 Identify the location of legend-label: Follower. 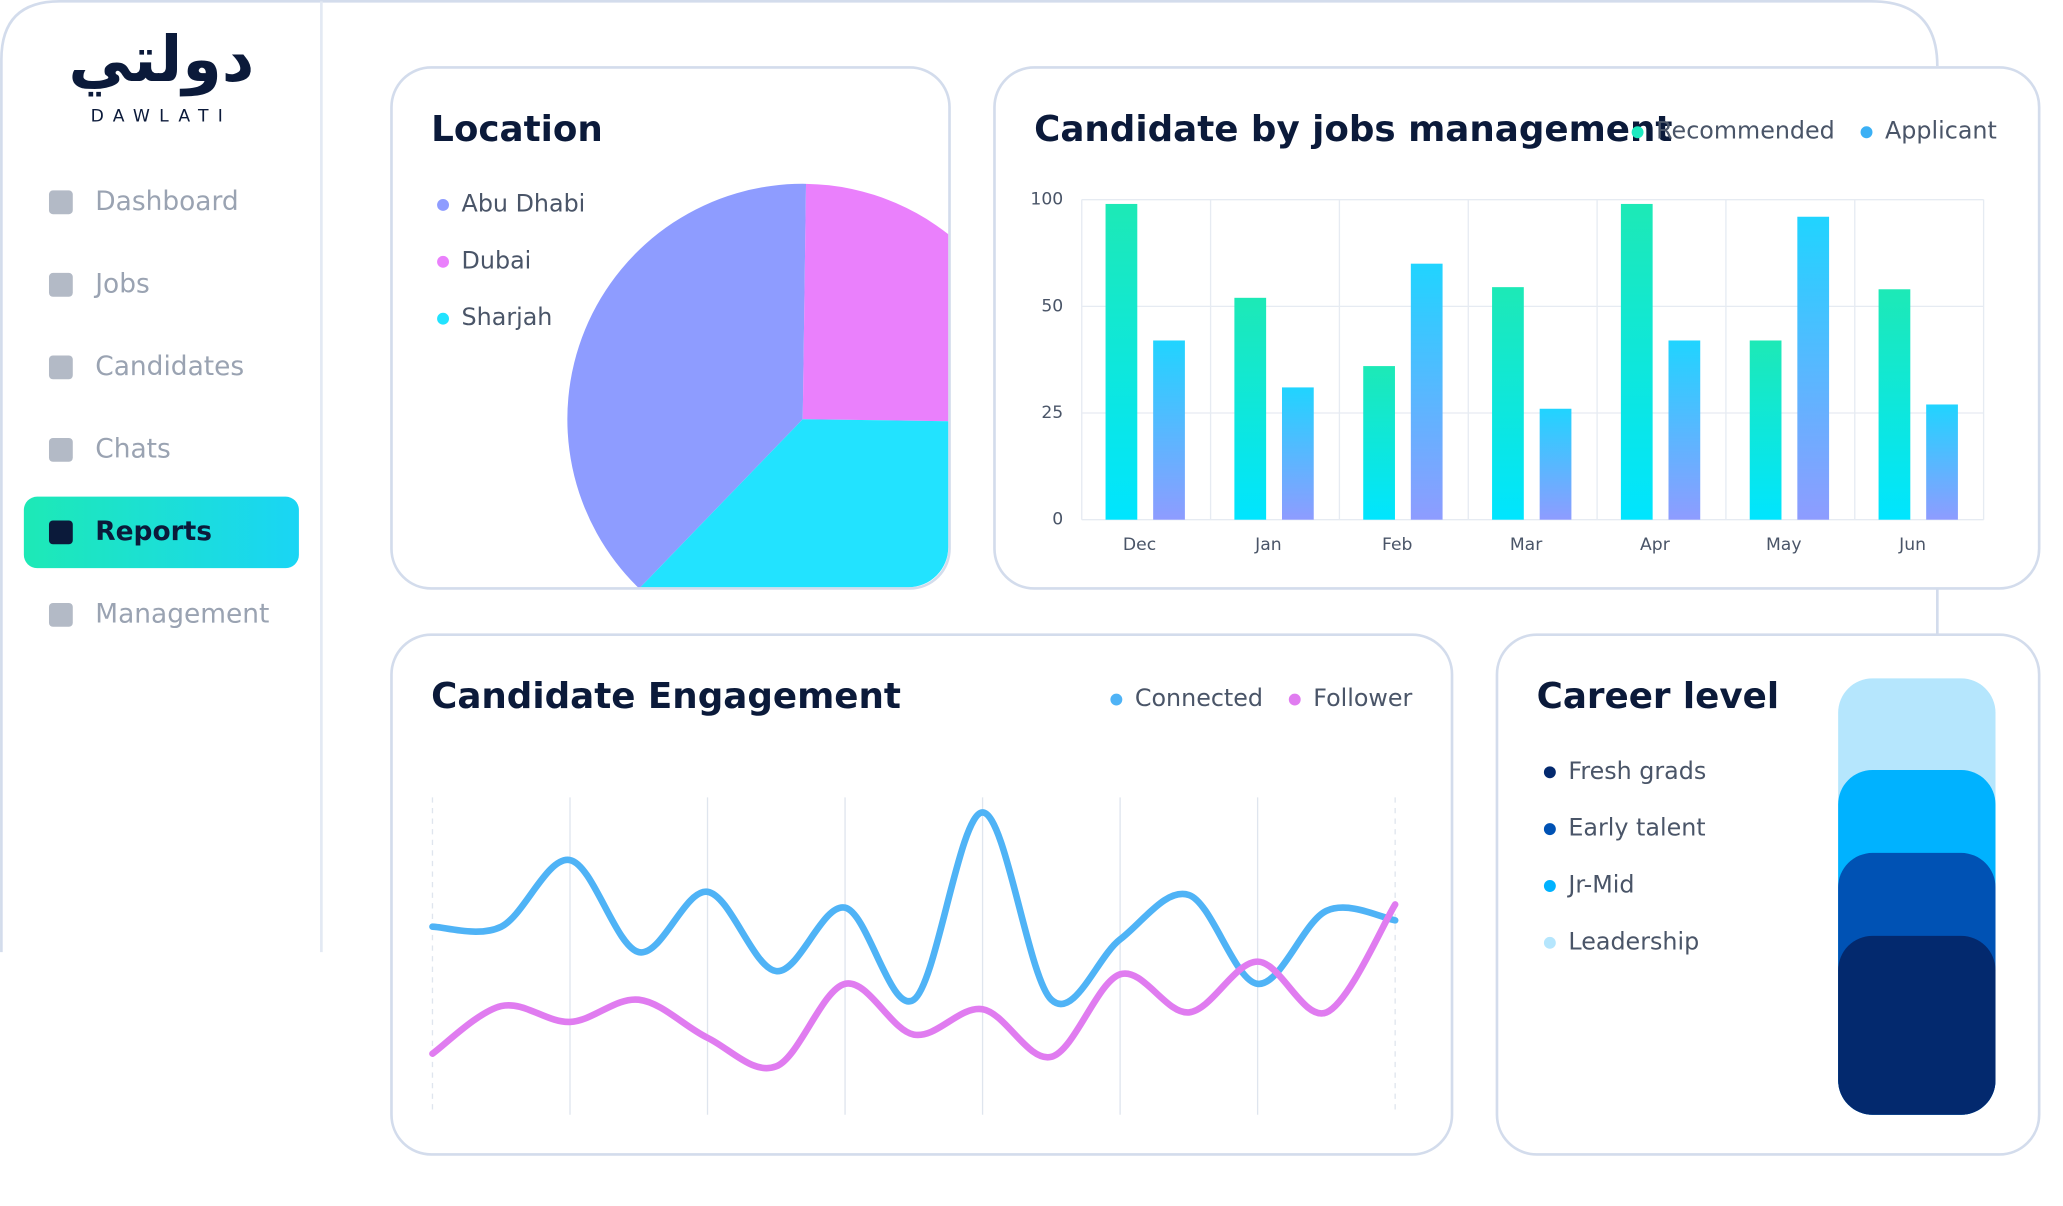
(1362, 698).